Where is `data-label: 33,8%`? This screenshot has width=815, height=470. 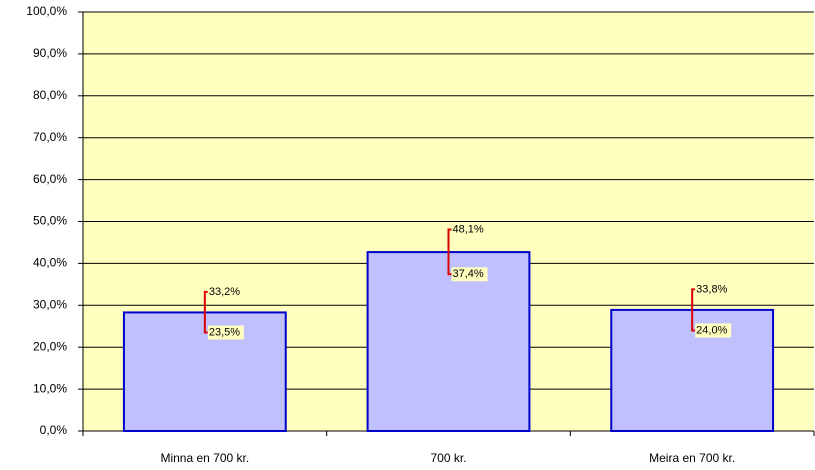
data-label: 33,8% is located at coordinates (711, 289).